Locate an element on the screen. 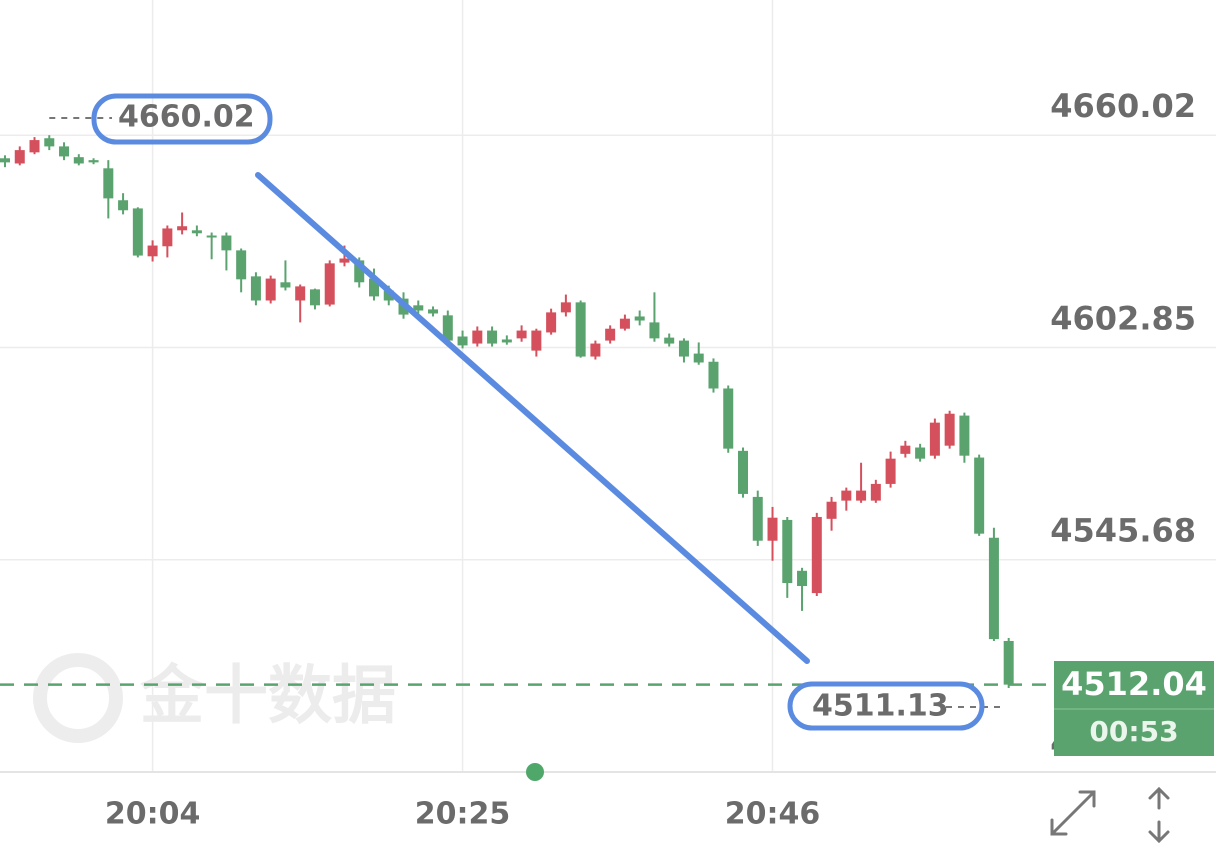  min-label: 4511.13 is located at coordinates (880, 706).